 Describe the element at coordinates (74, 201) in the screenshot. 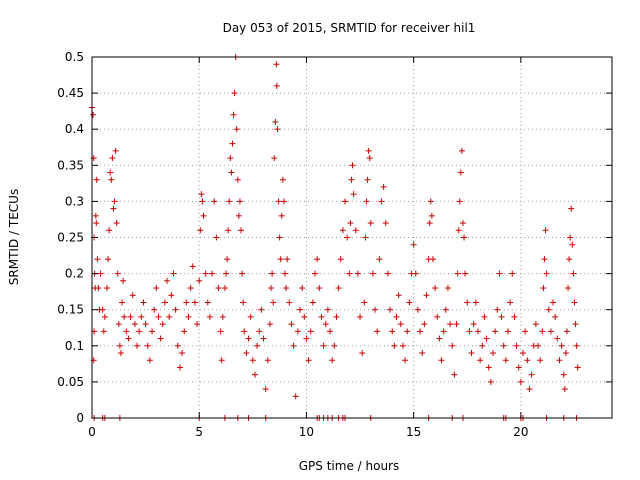

I see `y-tick-label: 0.3` at that location.